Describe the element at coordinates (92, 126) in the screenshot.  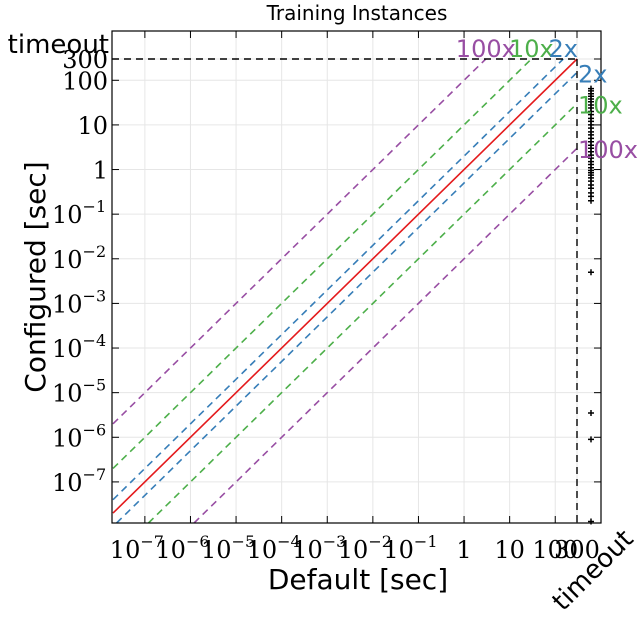
I see `y-tick-label: 10` at that location.